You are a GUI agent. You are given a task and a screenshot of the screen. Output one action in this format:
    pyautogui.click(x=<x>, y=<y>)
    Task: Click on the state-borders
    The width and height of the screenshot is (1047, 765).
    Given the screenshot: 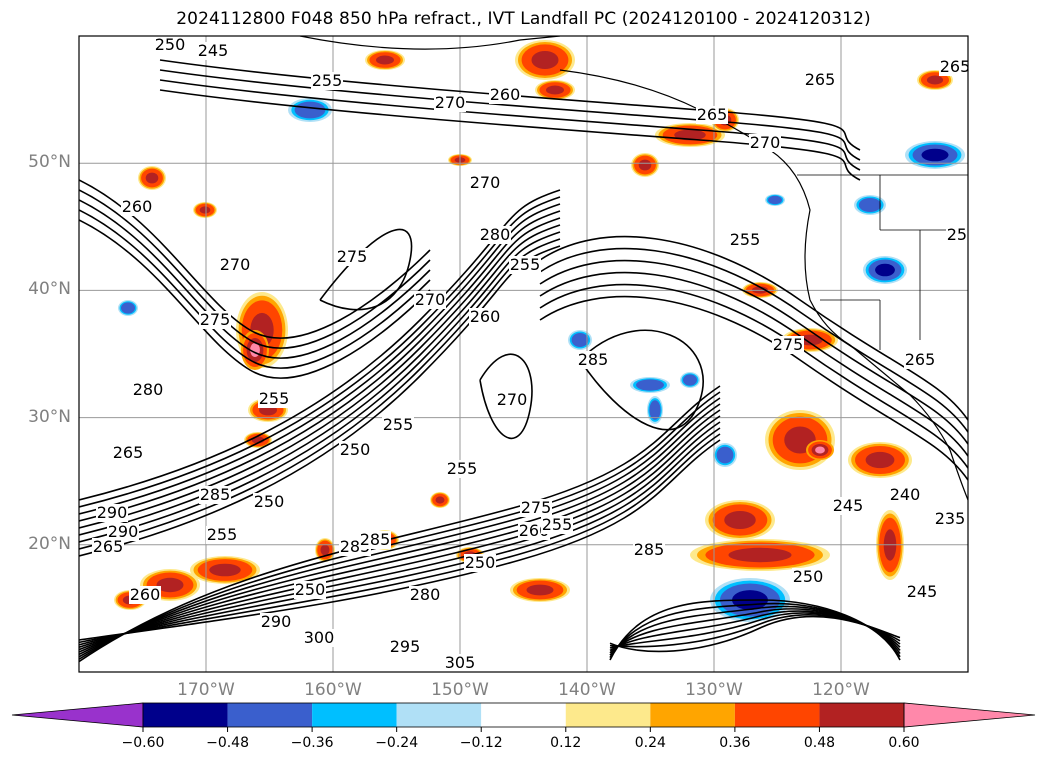 What is the action you would take?
    pyautogui.click(x=882, y=262)
    